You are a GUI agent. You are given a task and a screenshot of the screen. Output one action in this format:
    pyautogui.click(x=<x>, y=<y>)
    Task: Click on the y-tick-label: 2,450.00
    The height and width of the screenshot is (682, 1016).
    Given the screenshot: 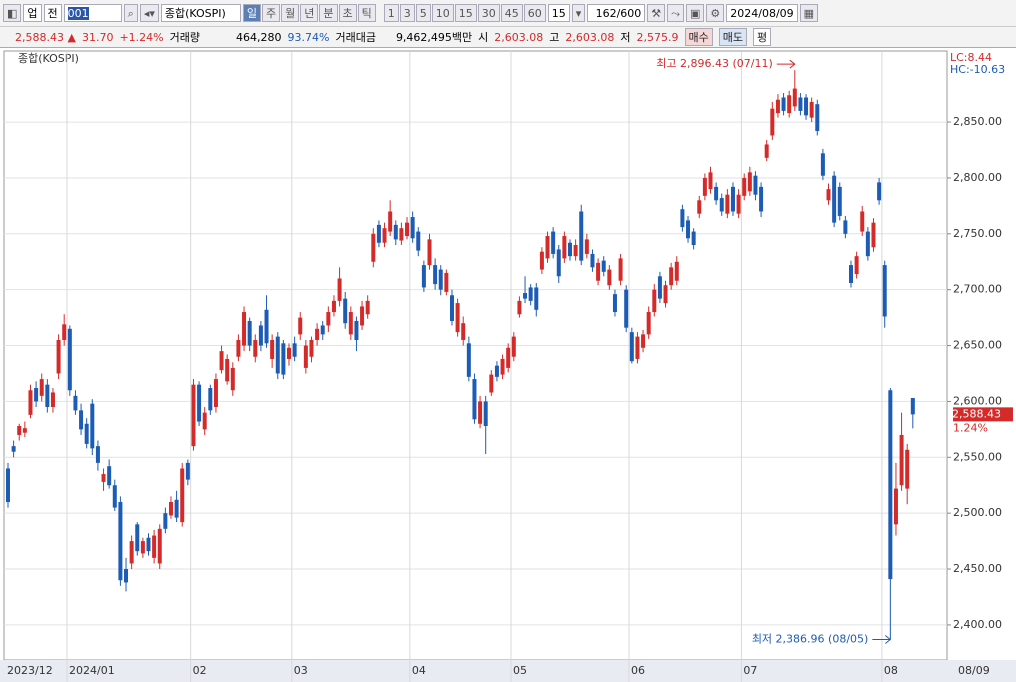 What is the action you would take?
    pyautogui.click(x=977, y=568)
    